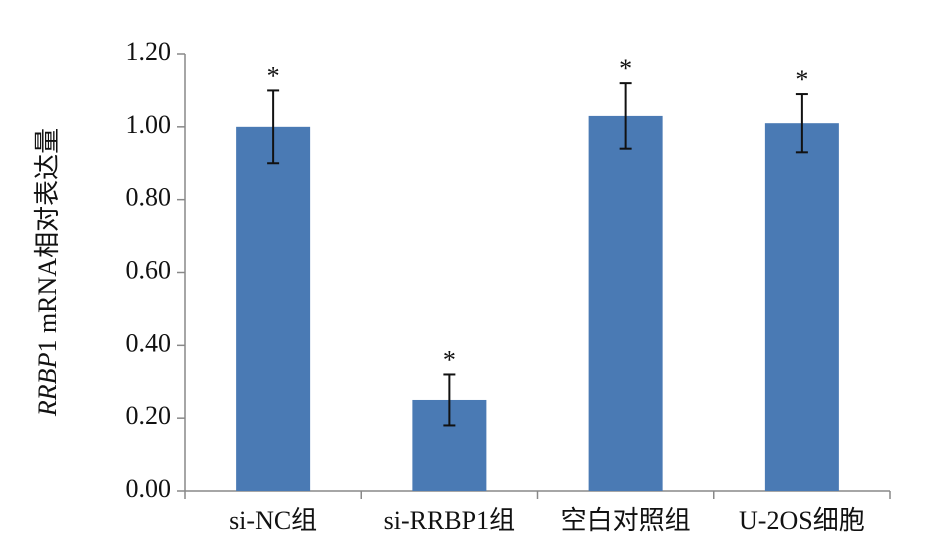 Image resolution: width=930 pixels, height=554 pixels. What do you see at coordinates (149, 269) in the screenshot?
I see `y-tick-label: 0.60` at bounding box center [149, 269].